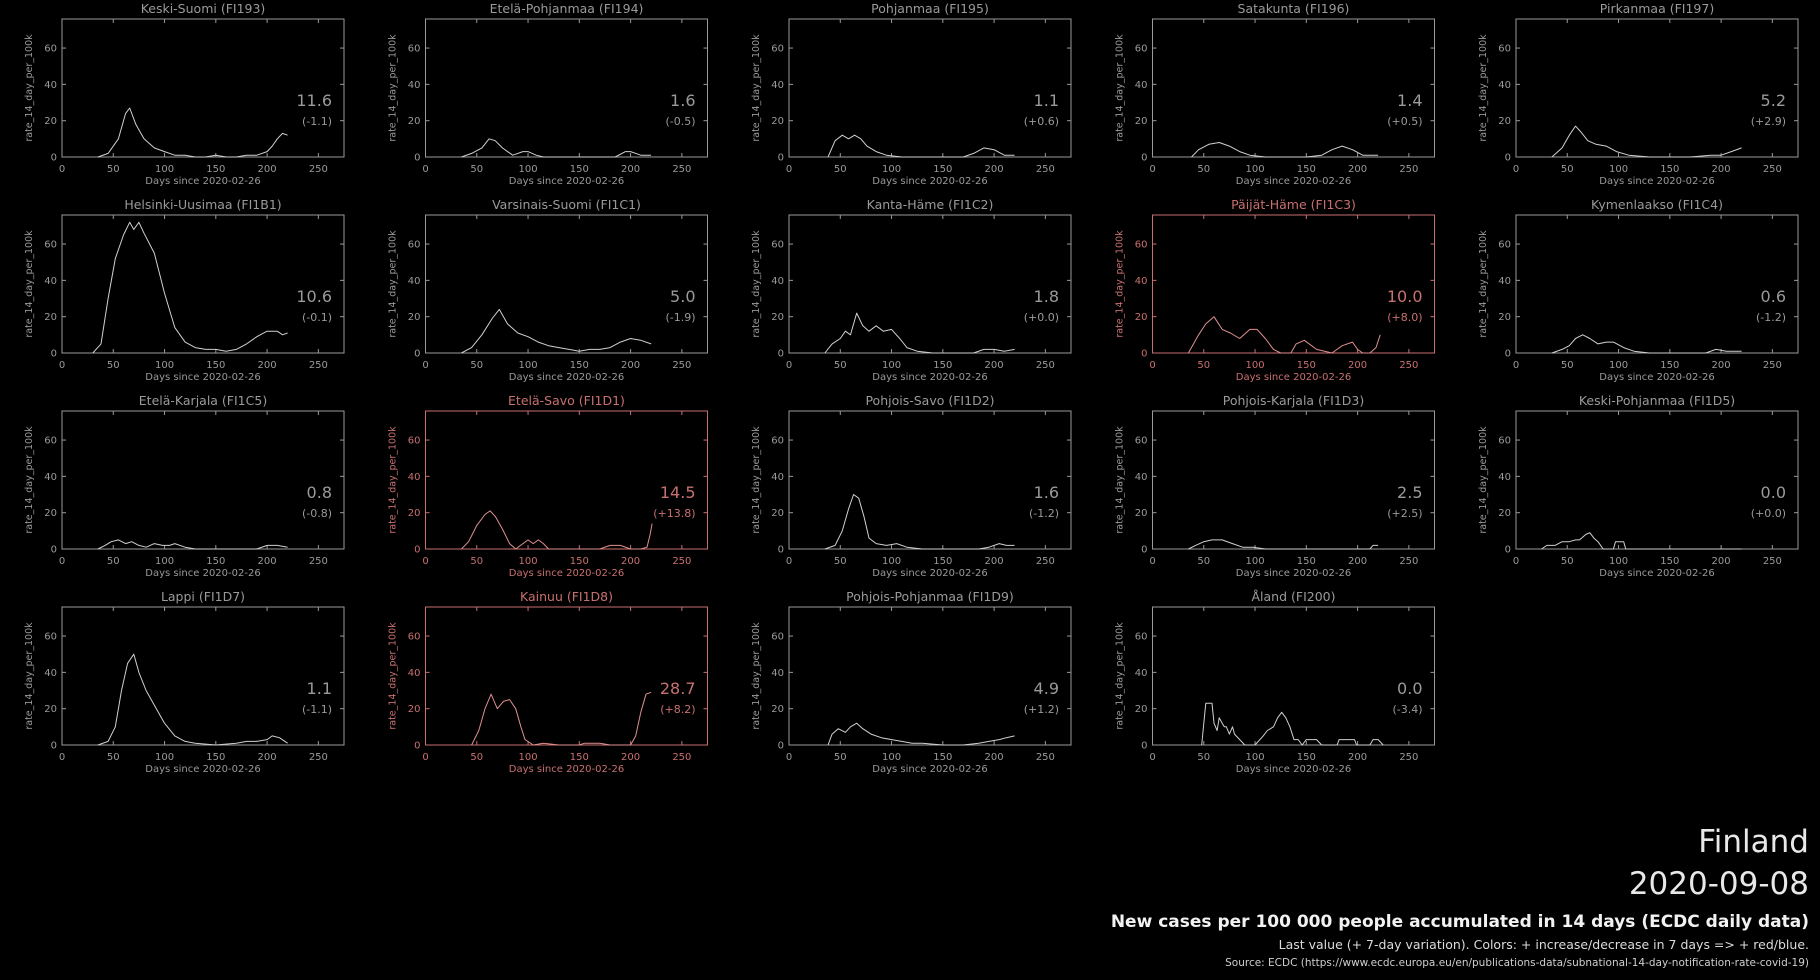 This screenshot has height=980, width=1820. Describe the element at coordinates (1046, 688) in the screenshot. I see `last-value-label: 4.9` at that location.